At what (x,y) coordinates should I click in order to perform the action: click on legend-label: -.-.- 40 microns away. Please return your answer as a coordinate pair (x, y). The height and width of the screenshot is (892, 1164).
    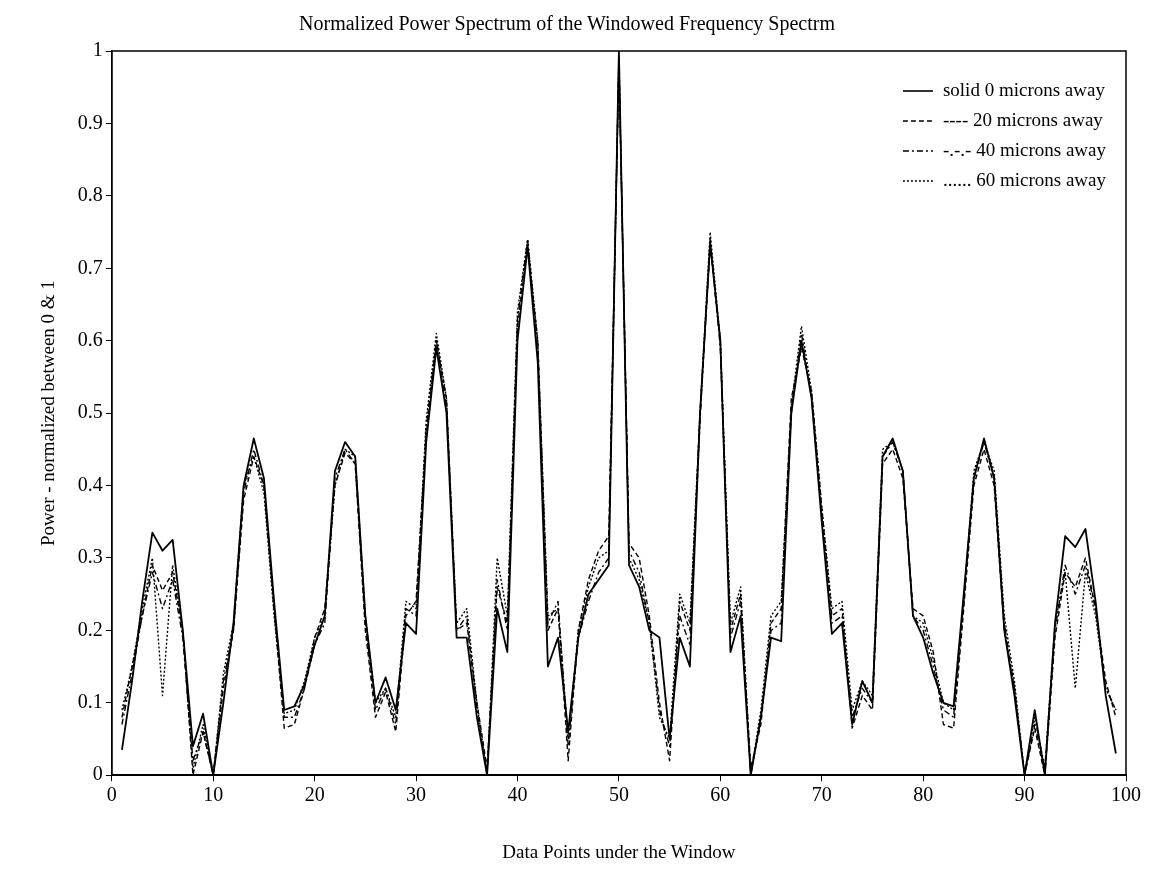
    Looking at the image, I should click on (1024, 149).